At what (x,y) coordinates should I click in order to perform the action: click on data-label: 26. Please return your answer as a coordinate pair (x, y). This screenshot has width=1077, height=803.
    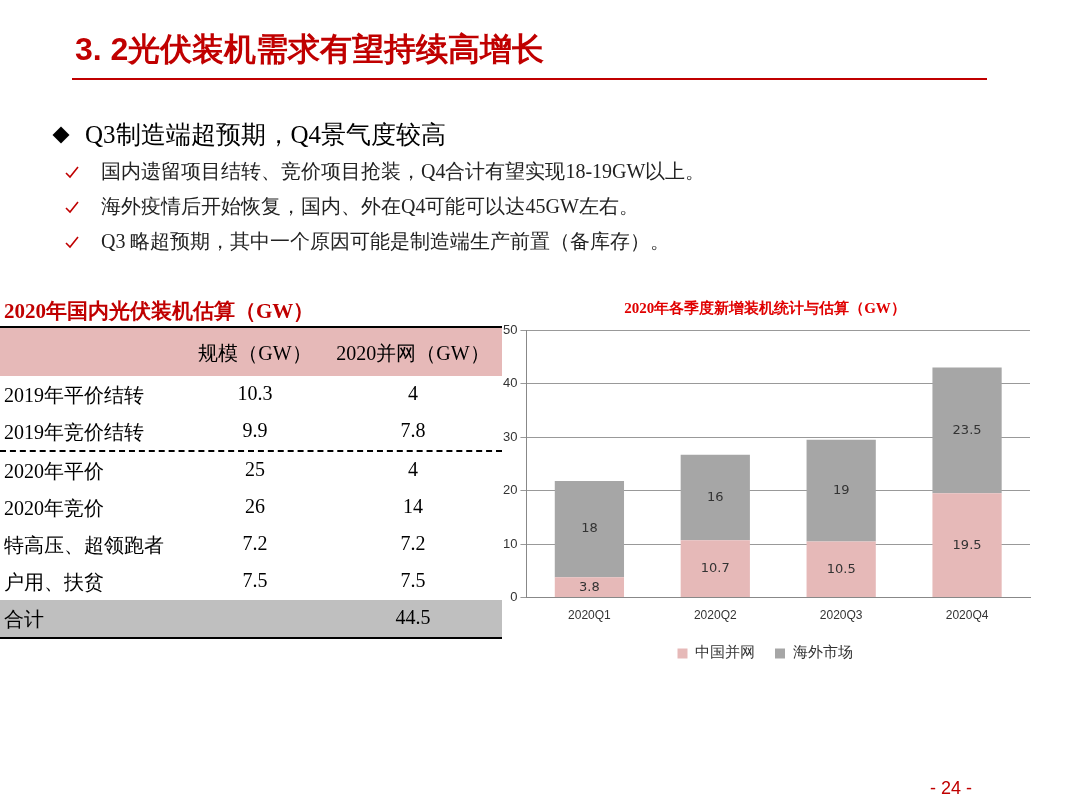
    Looking at the image, I should click on (255, 506).